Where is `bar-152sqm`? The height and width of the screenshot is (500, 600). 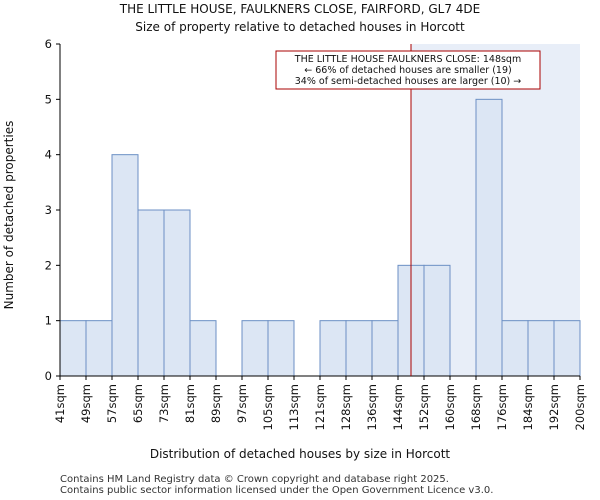
bar-152sqm is located at coordinates (437, 320).